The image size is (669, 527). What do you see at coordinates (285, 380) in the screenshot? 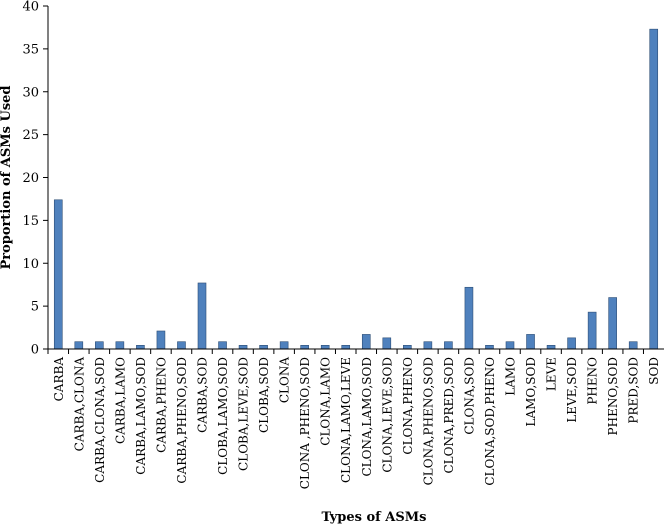
I see `x-category-label: CLONA` at bounding box center [285, 380].